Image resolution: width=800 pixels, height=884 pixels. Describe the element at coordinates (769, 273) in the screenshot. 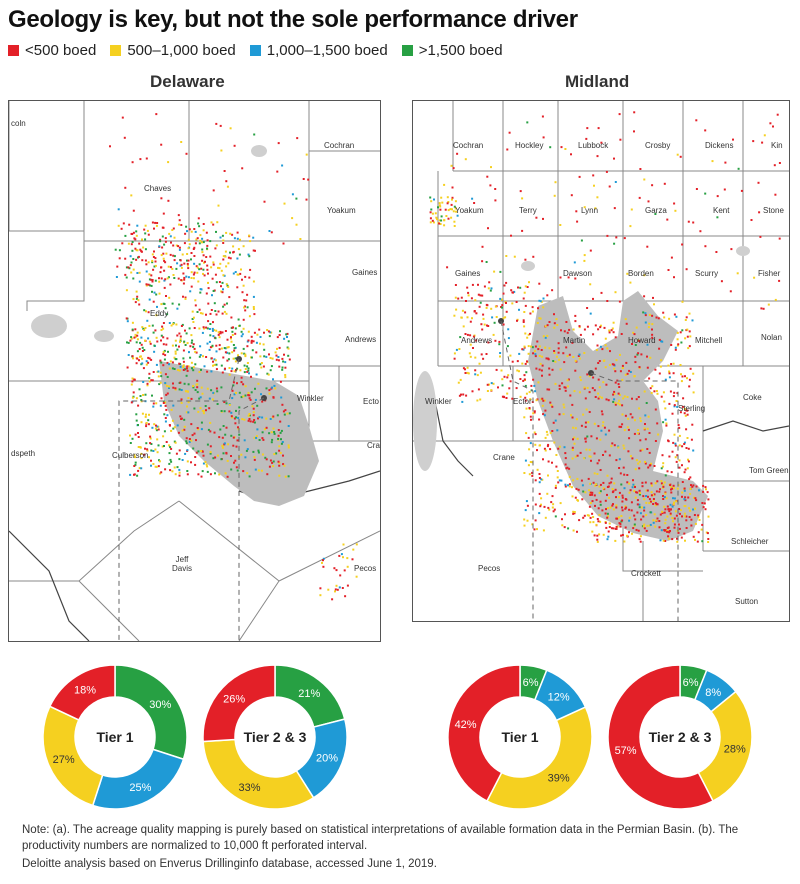

I see `county-label: Fisher` at that location.